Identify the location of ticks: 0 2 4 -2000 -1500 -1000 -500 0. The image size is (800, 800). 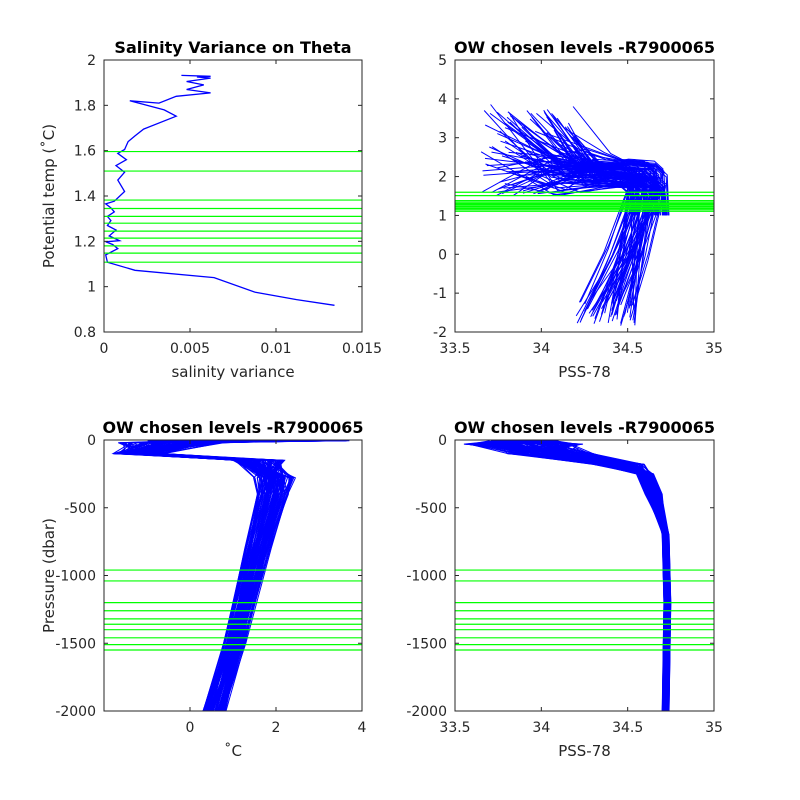
(210, 584).